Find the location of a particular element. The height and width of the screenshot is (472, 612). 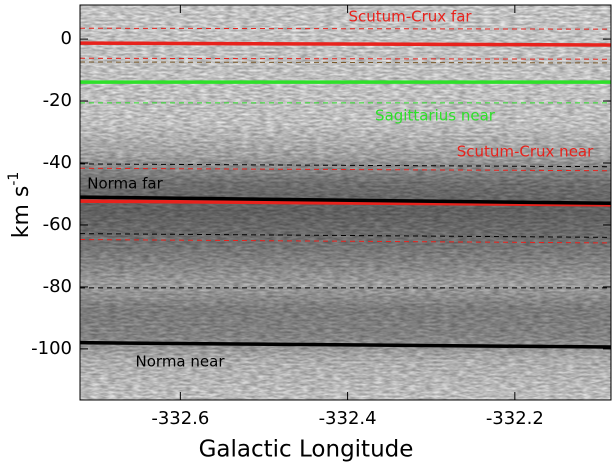

y-tick-label: -60 is located at coordinates (57, 224).